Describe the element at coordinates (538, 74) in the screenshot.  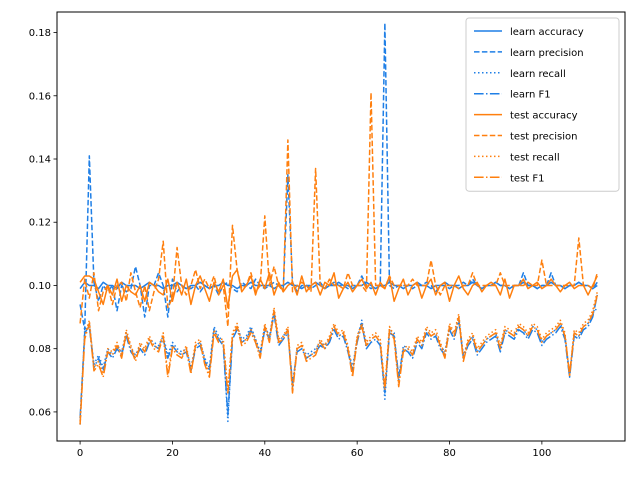
I see `legend-label: learn recall` at that location.